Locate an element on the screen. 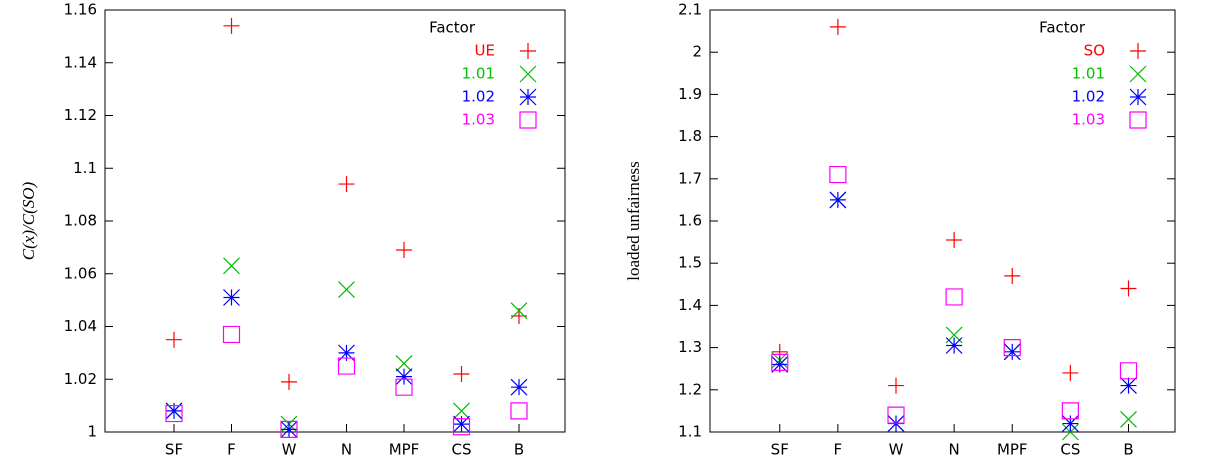  y-tick-label: 1.08 is located at coordinates (80, 221).